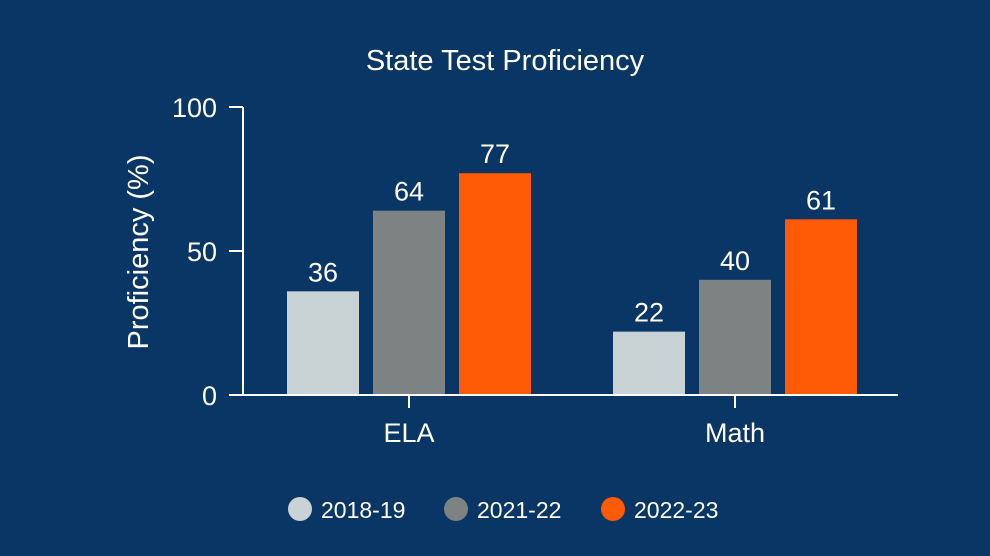  What do you see at coordinates (735, 433) in the screenshot?
I see `x-tick-label: Math` at bounding box center [735, 433].